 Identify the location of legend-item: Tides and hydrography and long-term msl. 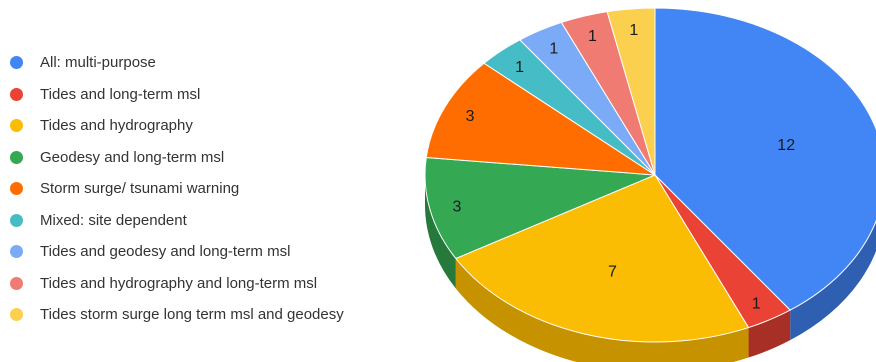
(210, 284).